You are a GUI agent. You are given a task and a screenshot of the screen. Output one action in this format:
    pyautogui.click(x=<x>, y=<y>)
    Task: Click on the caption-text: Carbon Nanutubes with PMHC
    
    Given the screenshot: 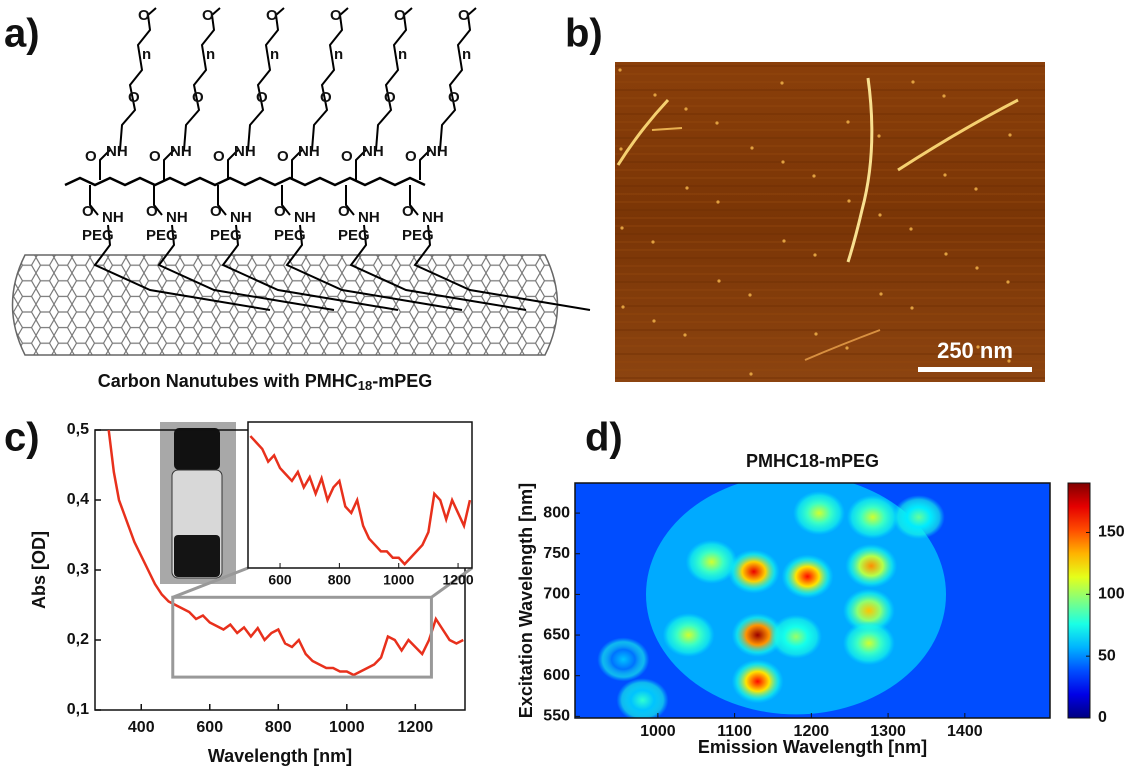 What is the action you would take?
    pyautogui.click(x=228, y=381)
    